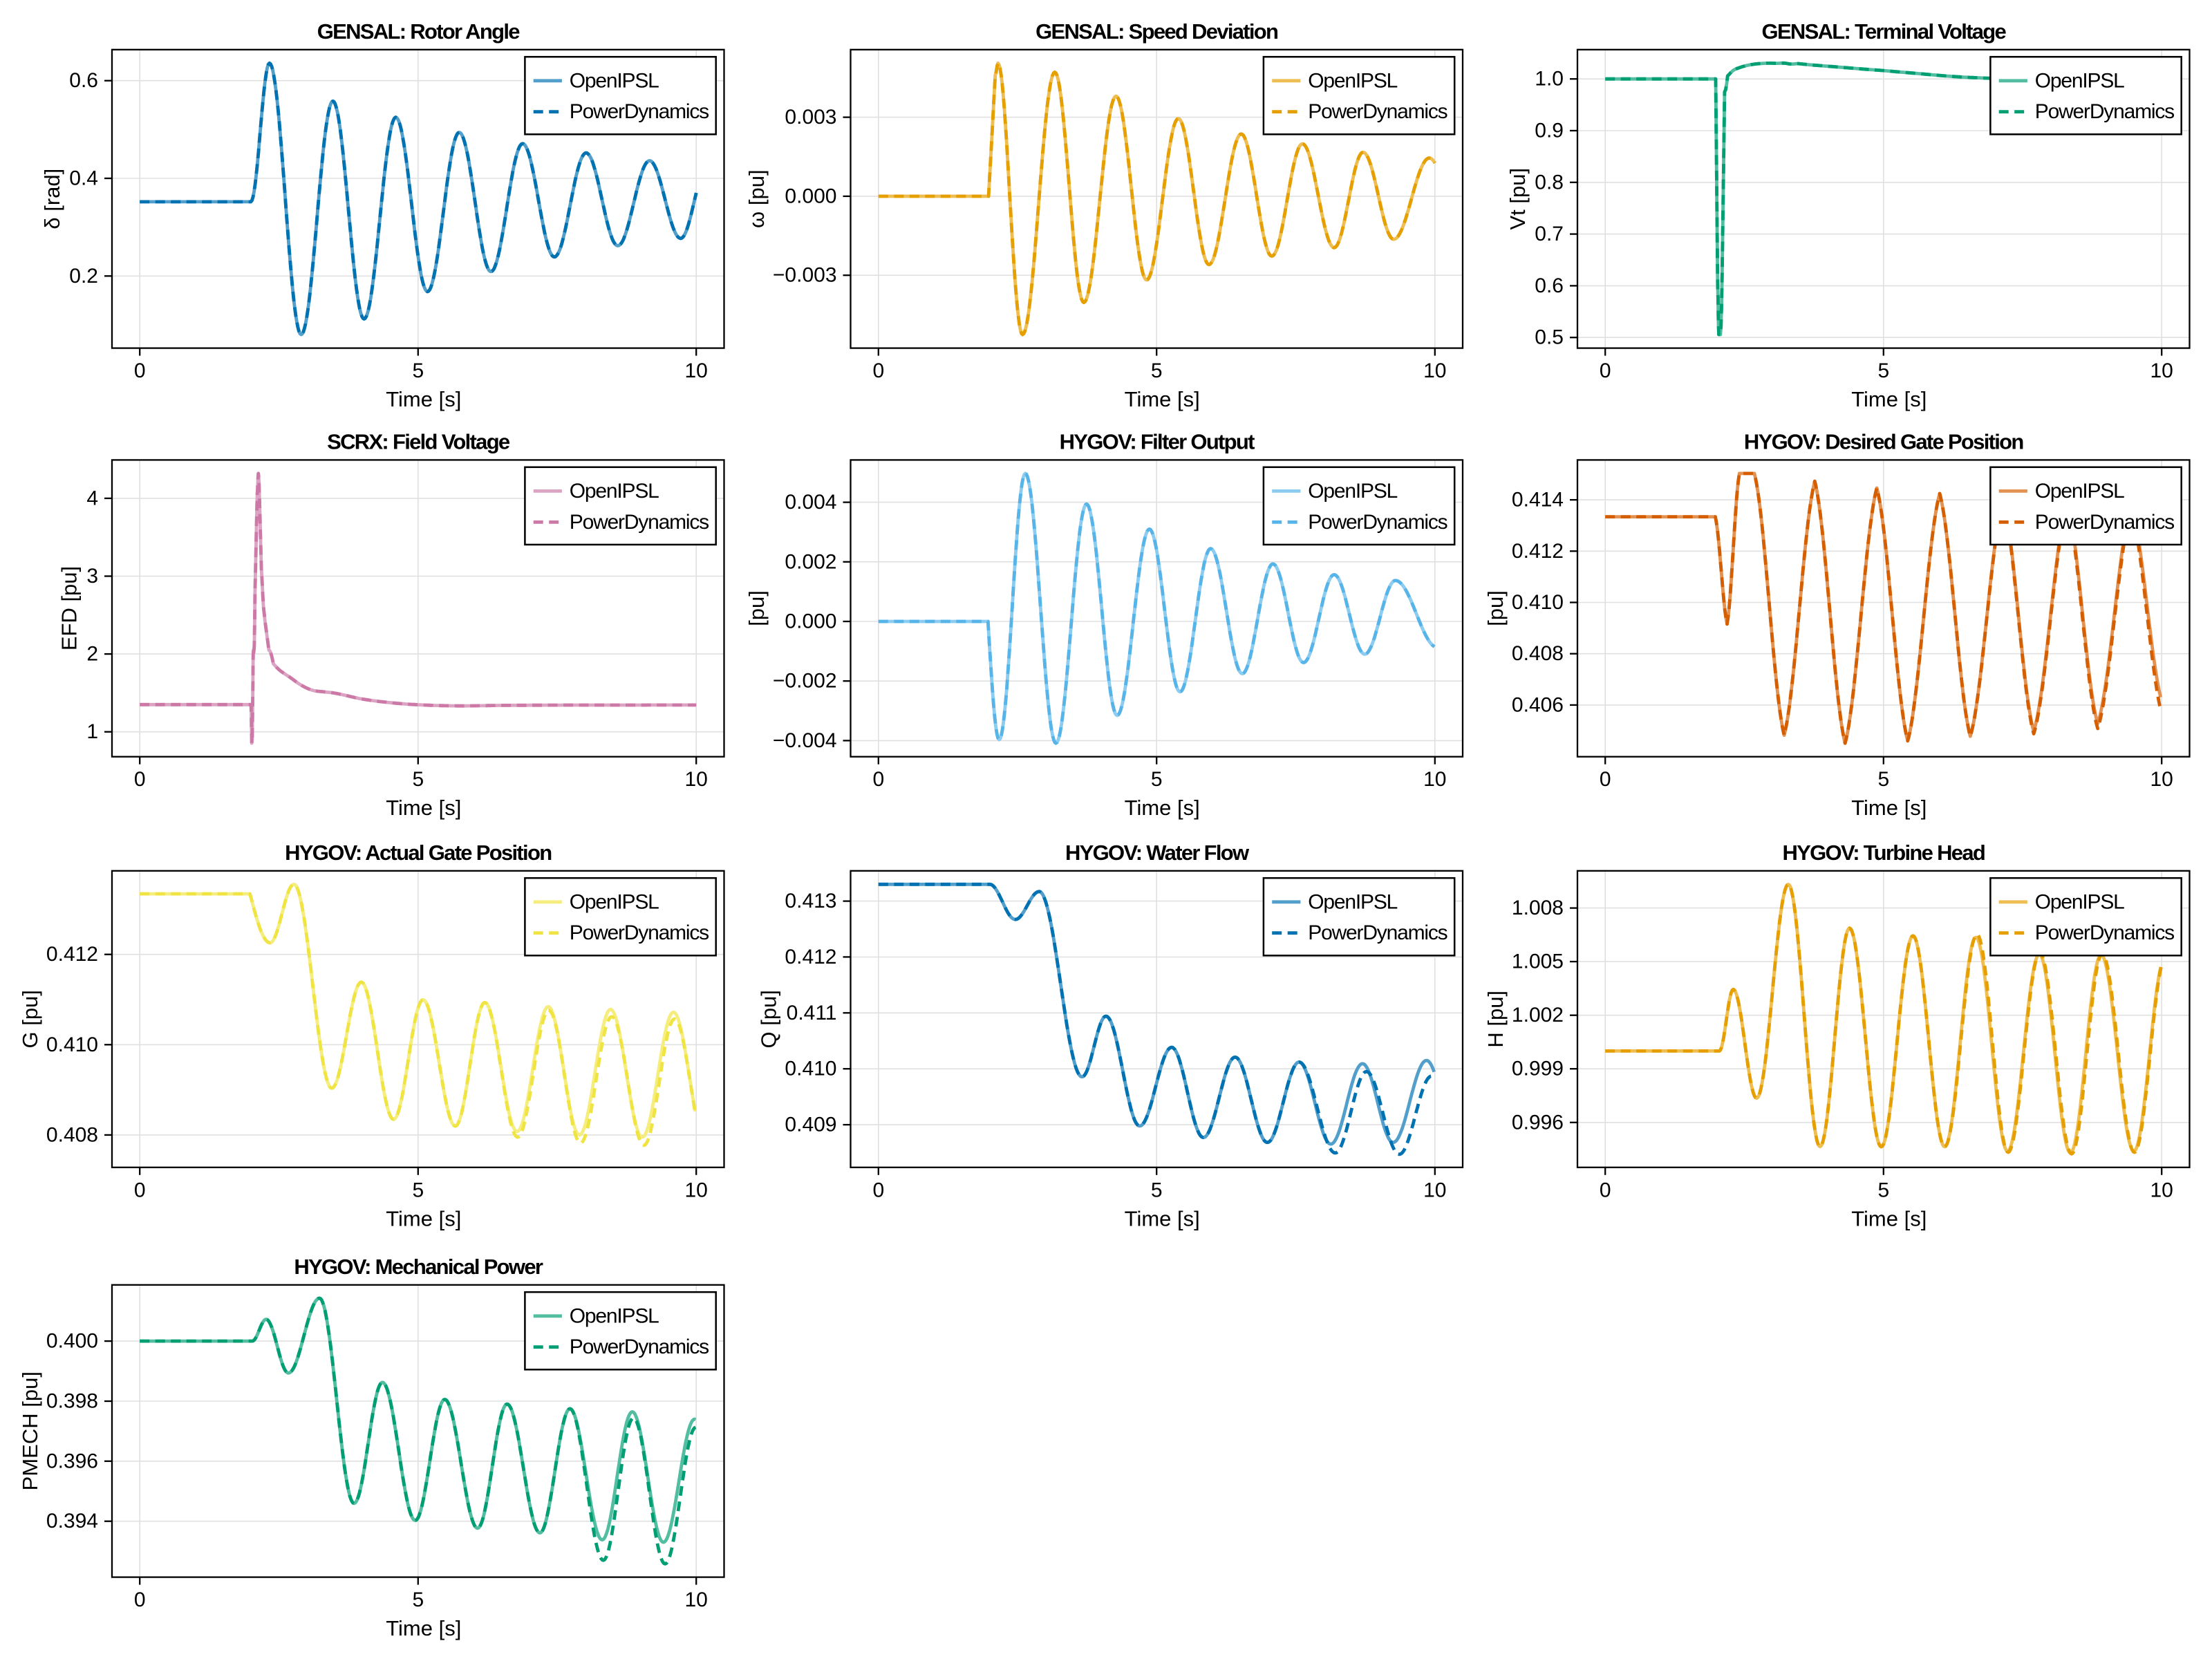  I want to click on svg-text: 0.413, so click(810, 901).